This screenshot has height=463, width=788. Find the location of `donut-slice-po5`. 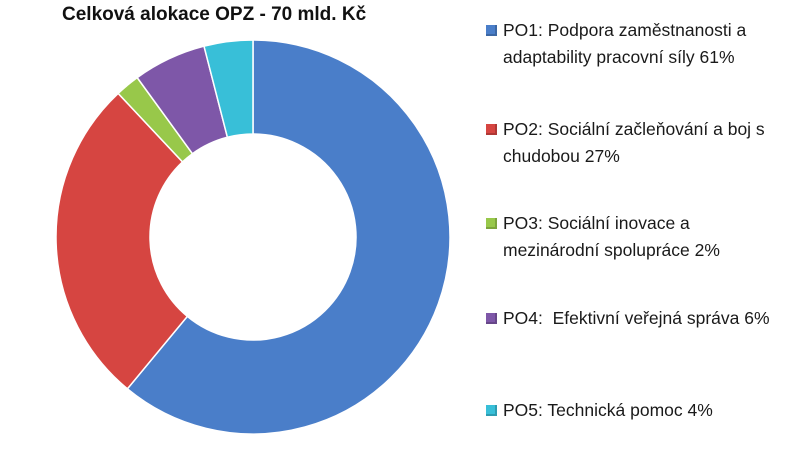

donut-slice-po5 is located at coordinates (228, 89).